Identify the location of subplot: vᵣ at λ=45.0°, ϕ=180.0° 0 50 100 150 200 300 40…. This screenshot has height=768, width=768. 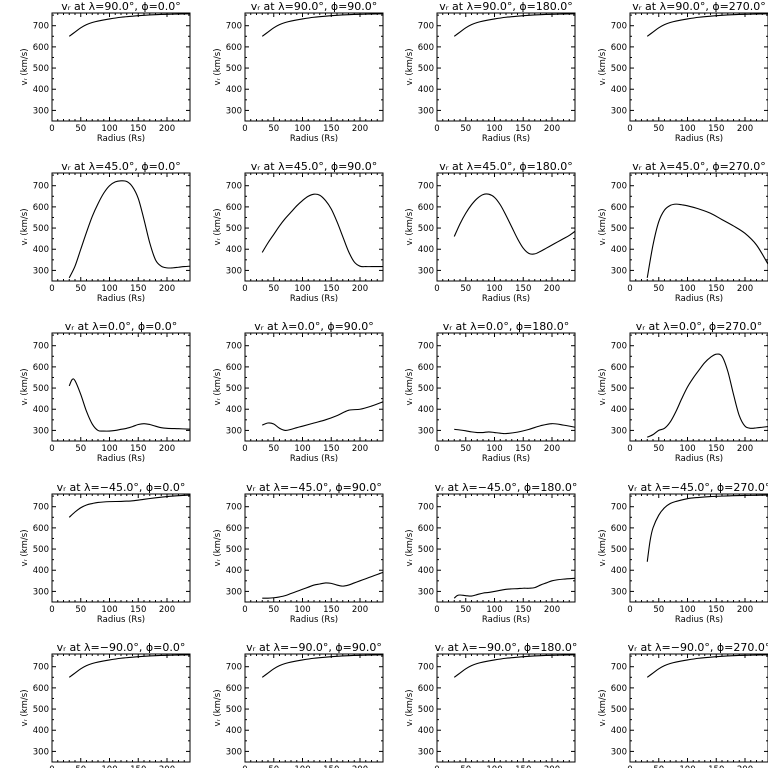
(490, 232).